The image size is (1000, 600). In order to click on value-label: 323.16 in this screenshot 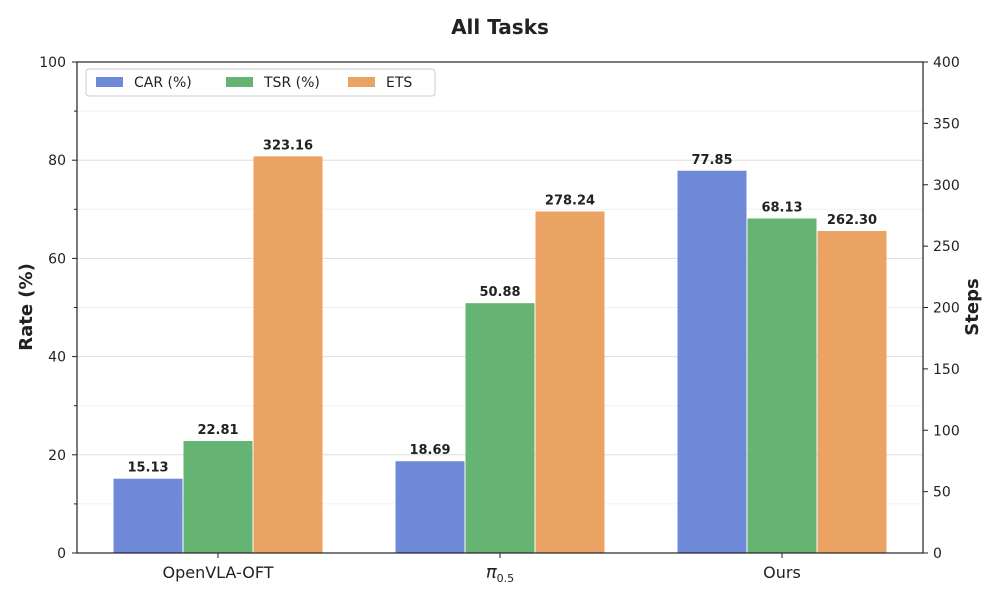, I will do `click(288, 145)`.